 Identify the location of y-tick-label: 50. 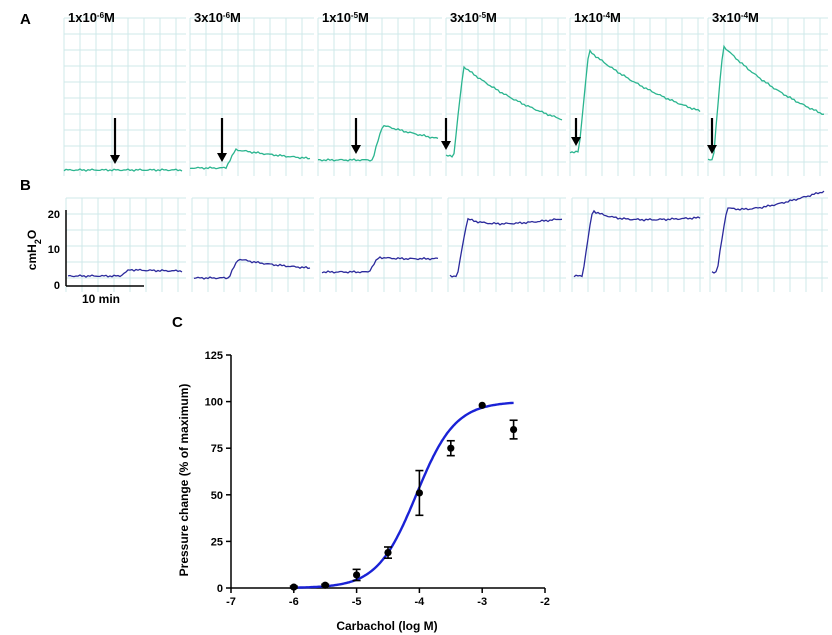
(217, 496).